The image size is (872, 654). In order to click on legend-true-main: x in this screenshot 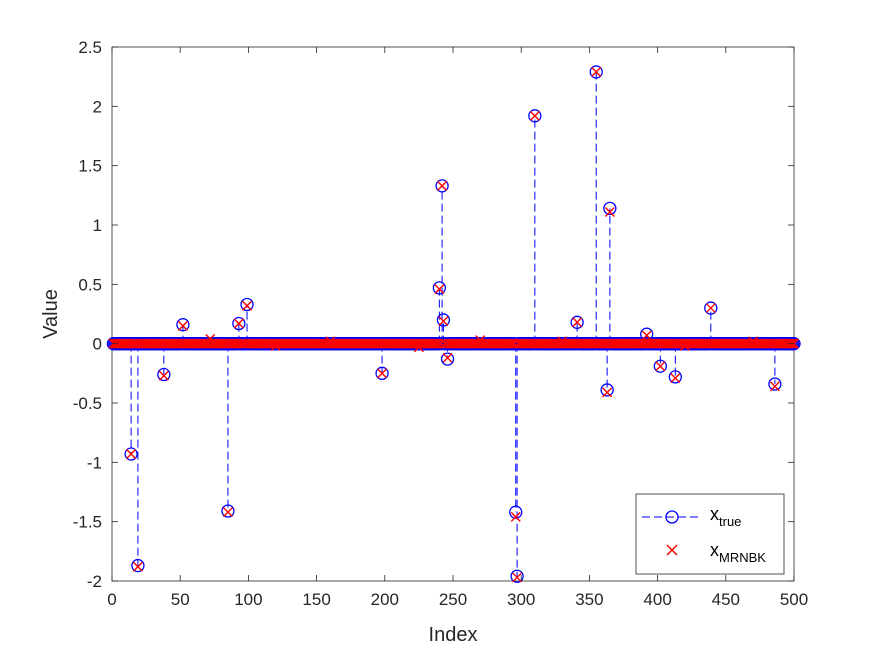, I will do `click(714, 514)`.